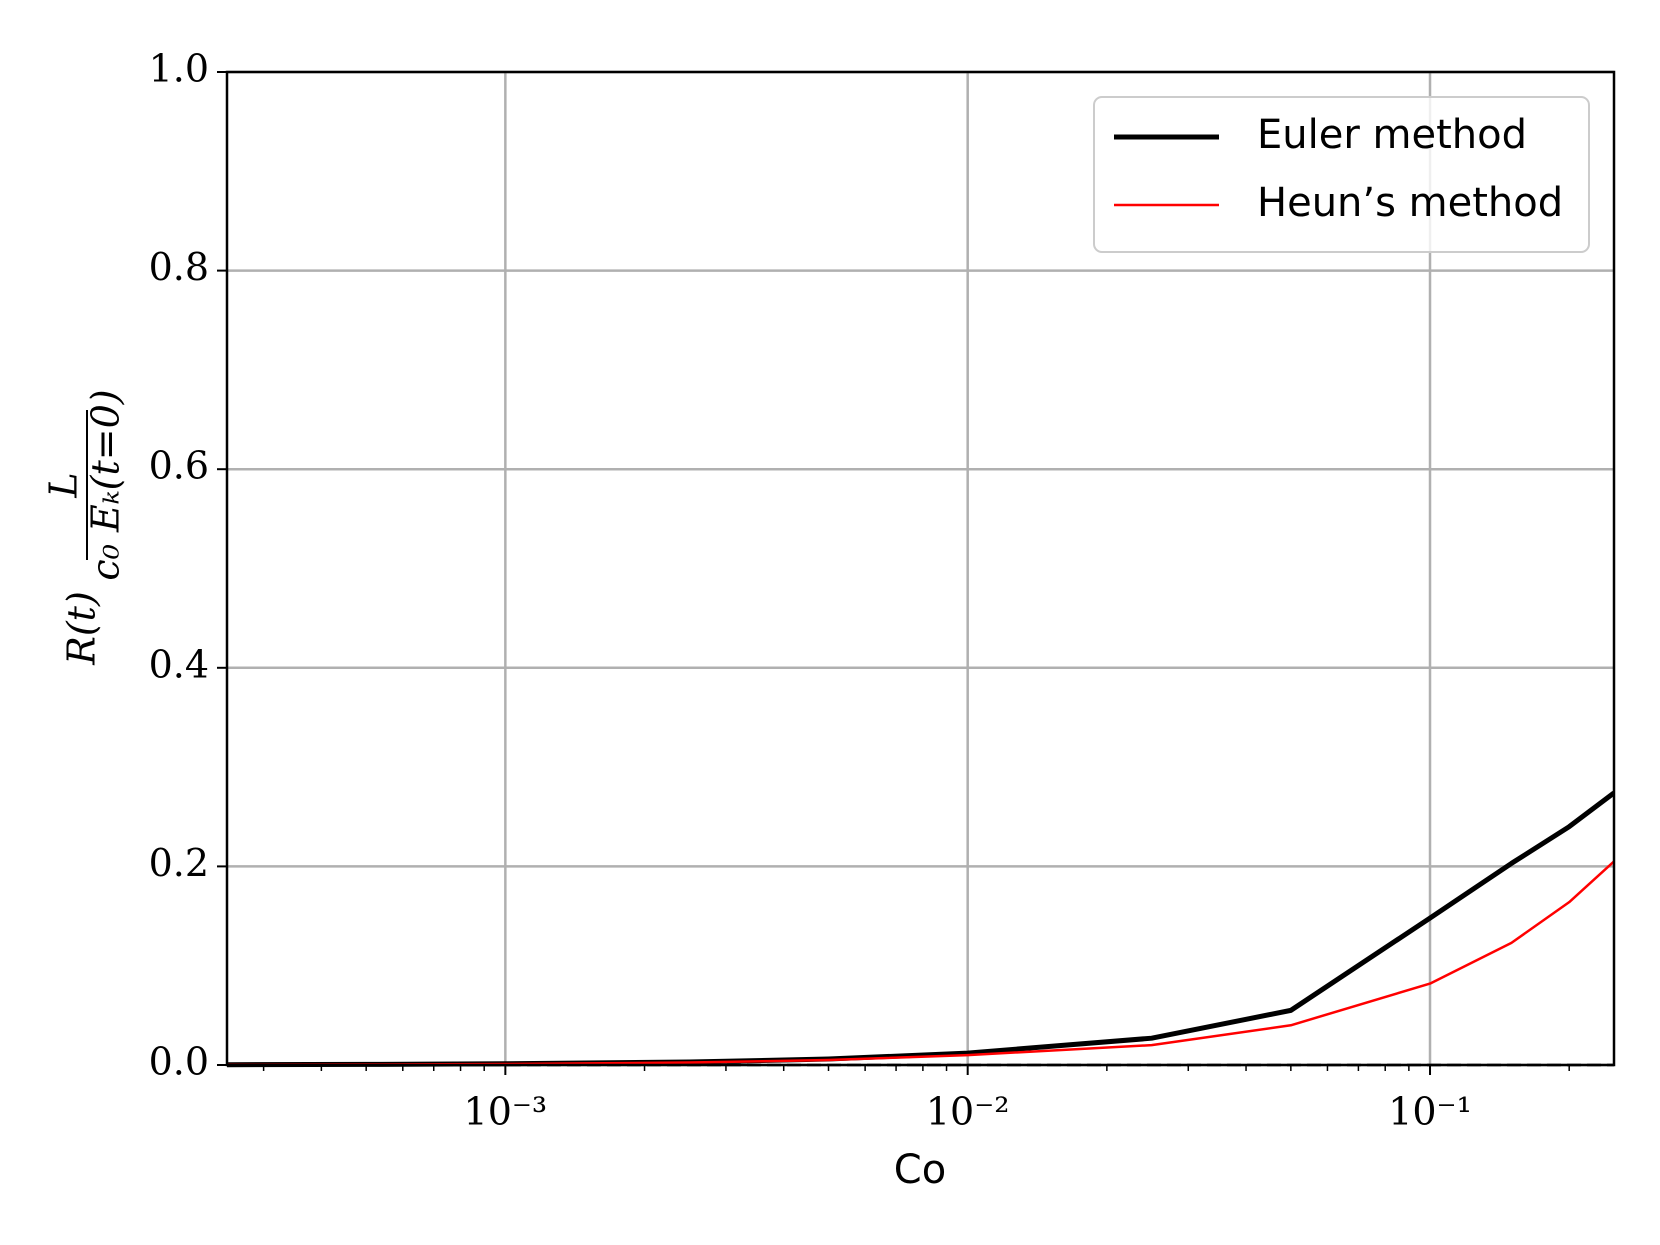 This screenshot has width=1660, height=1245. What do you see at coordinates (179, 267) in the screenshot?
I see `y-tick-label: 0.8` at bounding box center [179, 267].